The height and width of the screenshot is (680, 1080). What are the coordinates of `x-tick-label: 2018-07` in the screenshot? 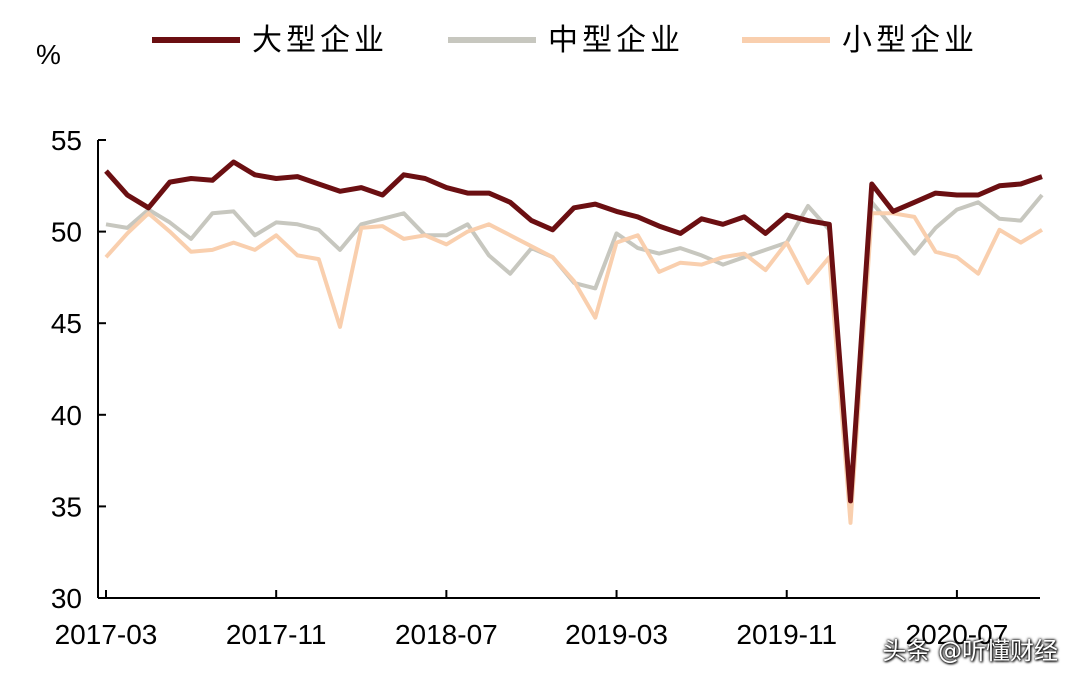 It's located at (446, 634).